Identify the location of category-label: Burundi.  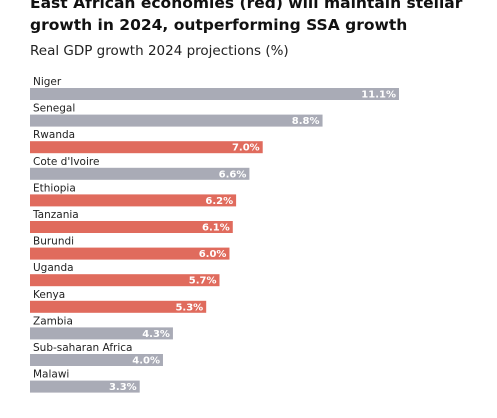
(53, 242).